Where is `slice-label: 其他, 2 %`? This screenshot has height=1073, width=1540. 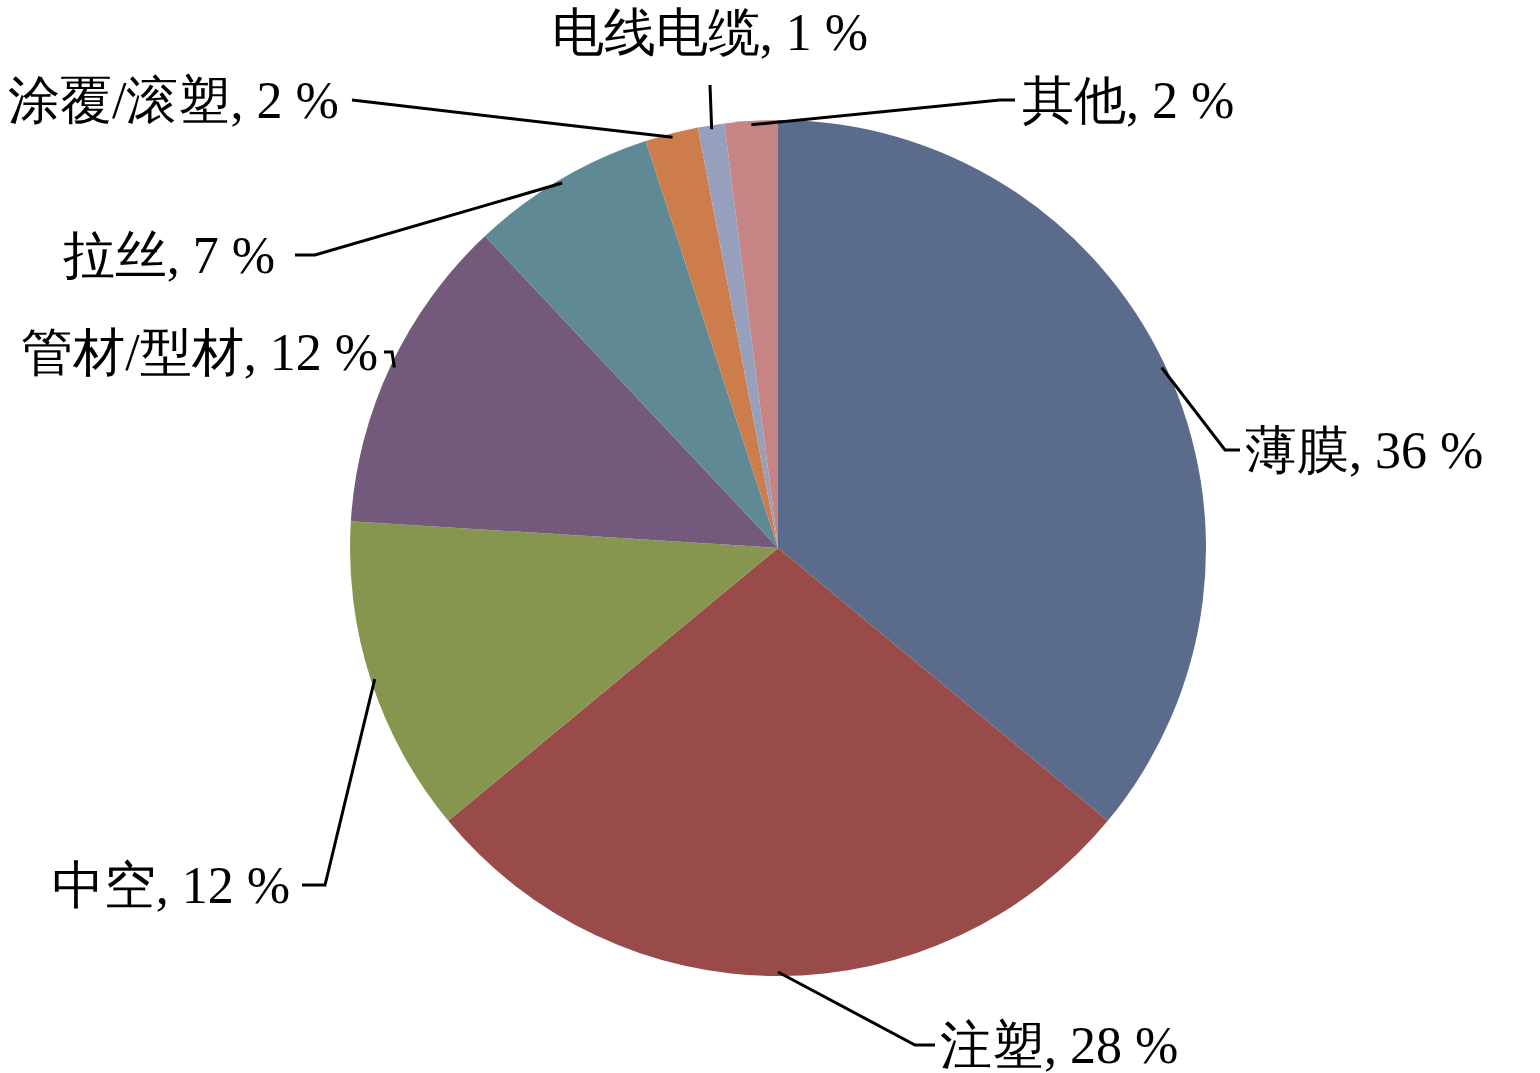
slice-label: 其他, 2 % is located at coordinates (1128, 100).